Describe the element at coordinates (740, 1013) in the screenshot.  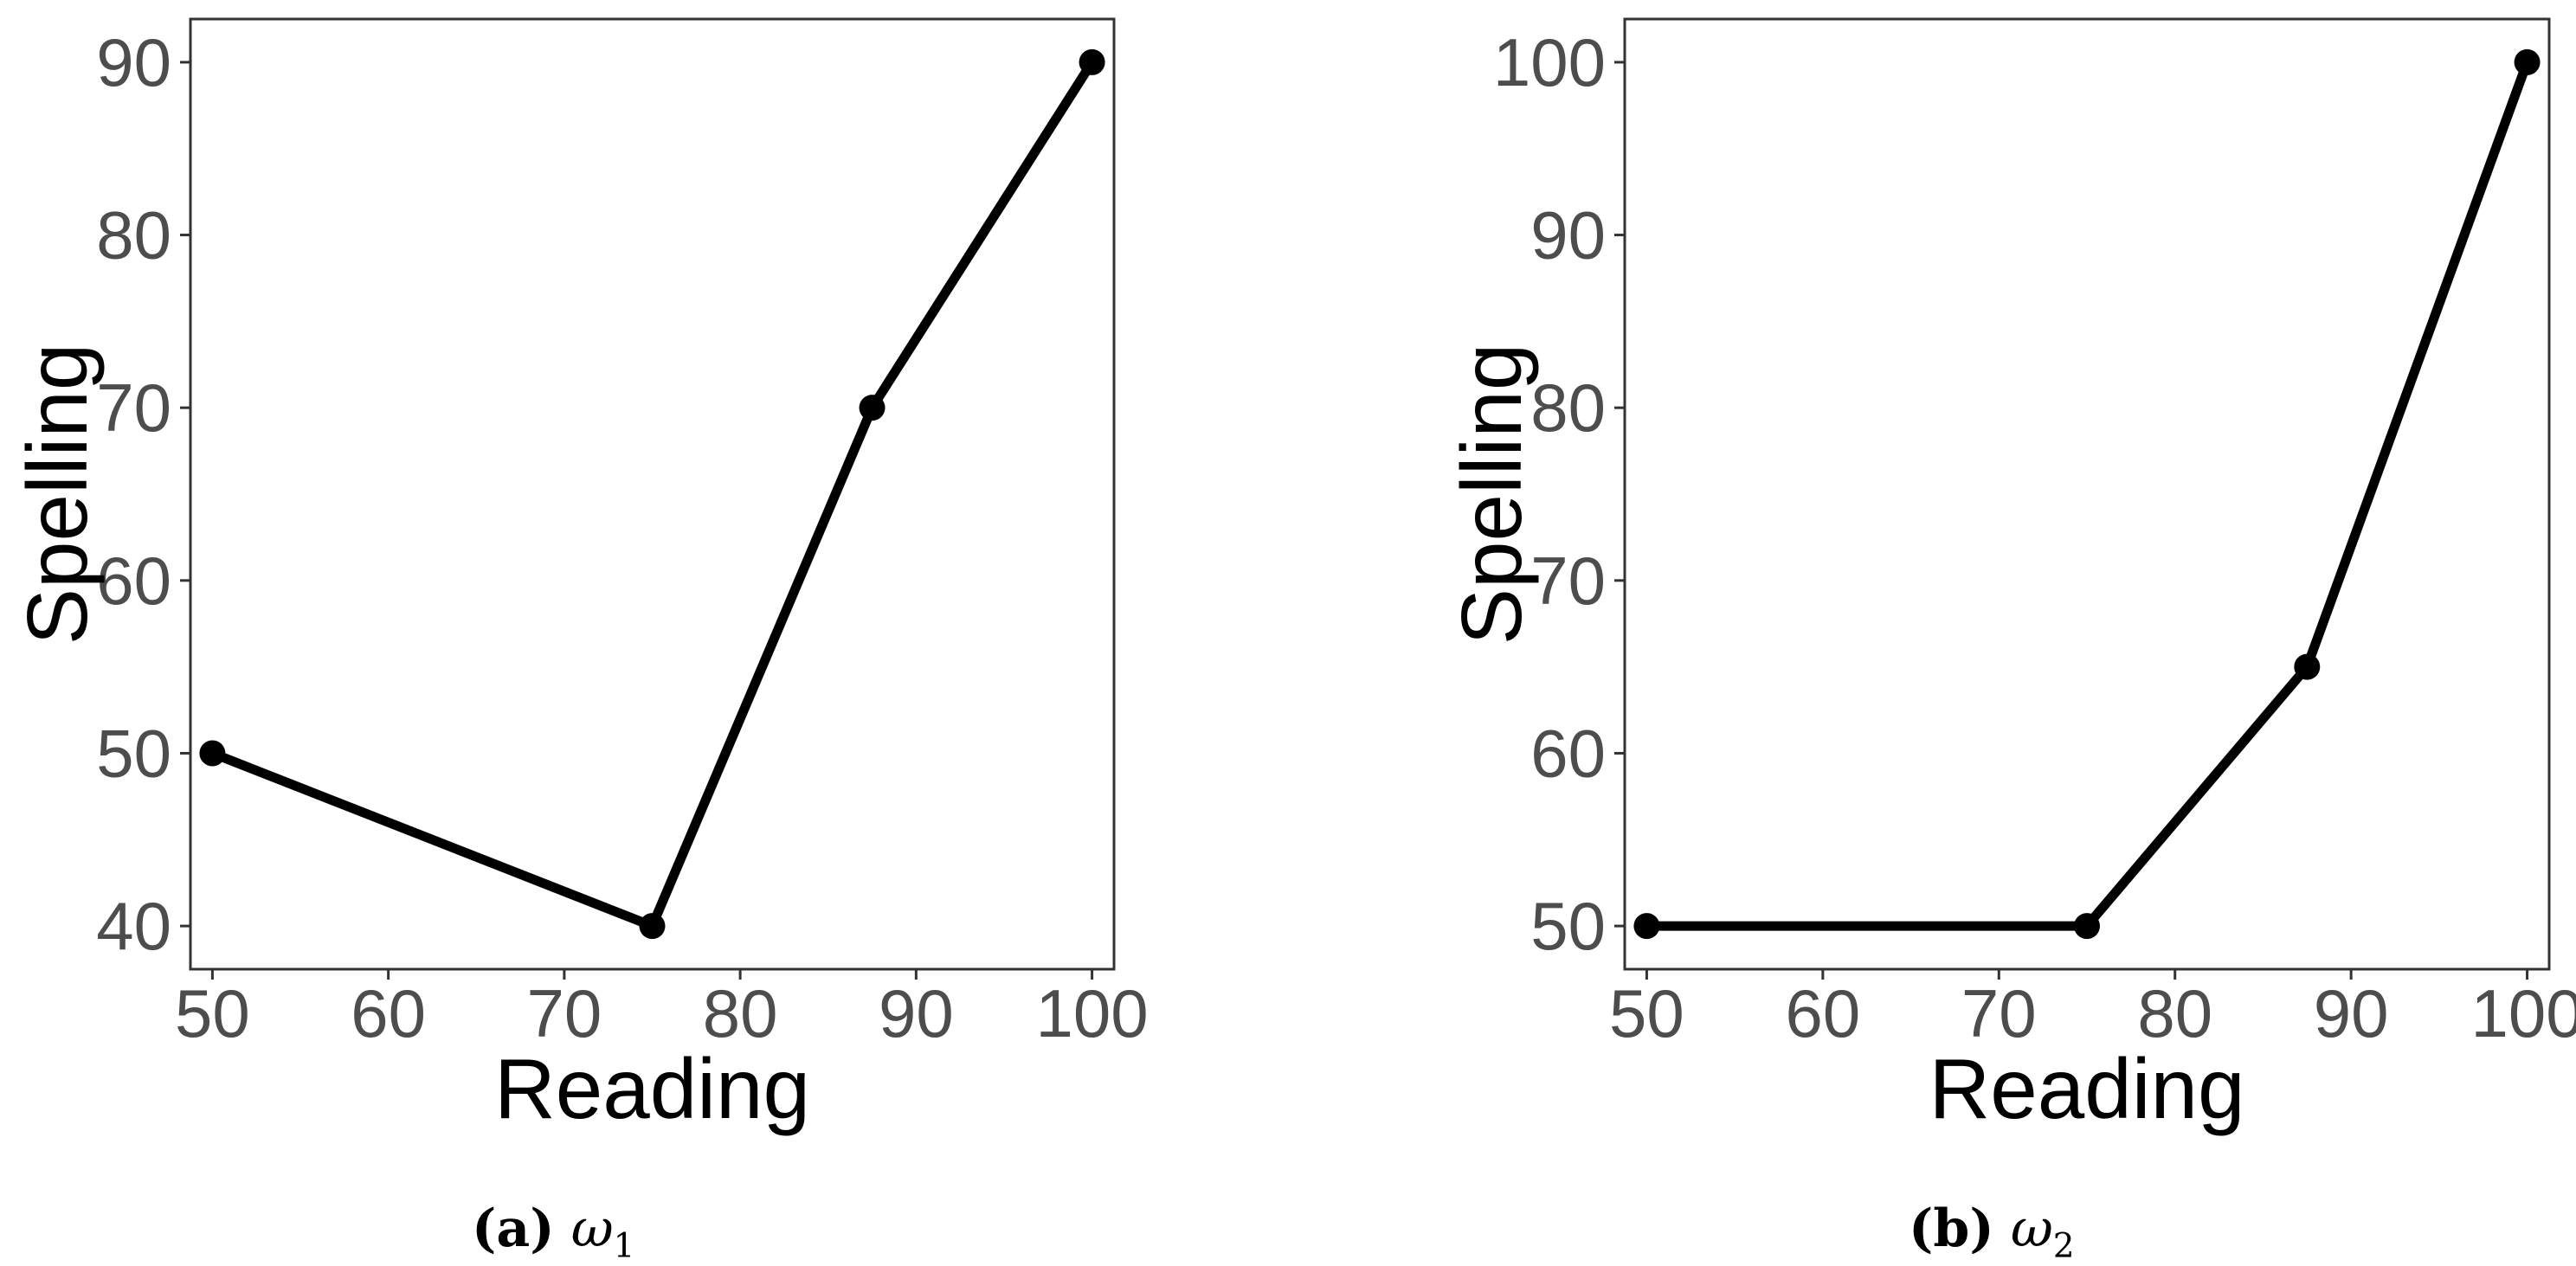
I see `x-tick-label-a-3: 80` at that location.